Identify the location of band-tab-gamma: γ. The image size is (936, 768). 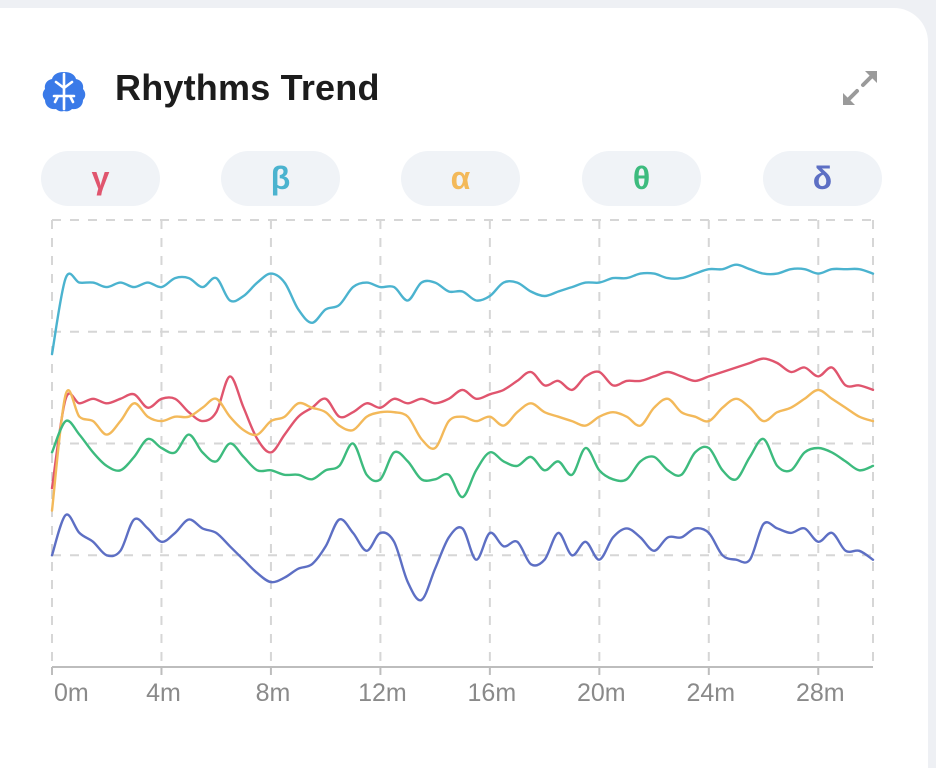
(100, 178).